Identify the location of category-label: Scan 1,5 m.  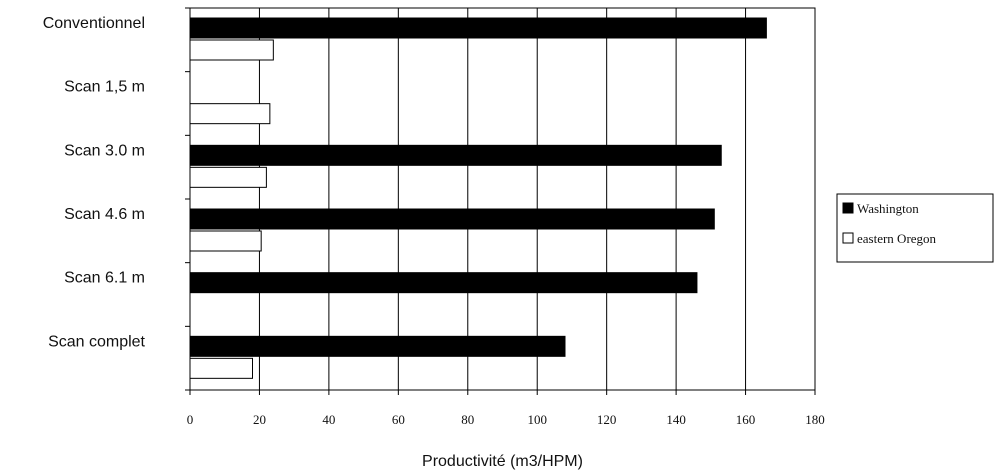
(104, 87).